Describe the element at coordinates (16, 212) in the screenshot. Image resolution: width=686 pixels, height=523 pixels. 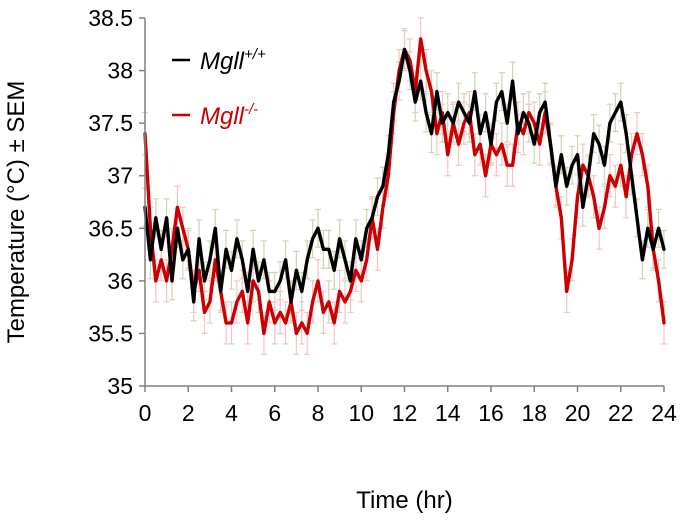
I see `y-axis-title: Temperature (°C) ± SEM` at that location.